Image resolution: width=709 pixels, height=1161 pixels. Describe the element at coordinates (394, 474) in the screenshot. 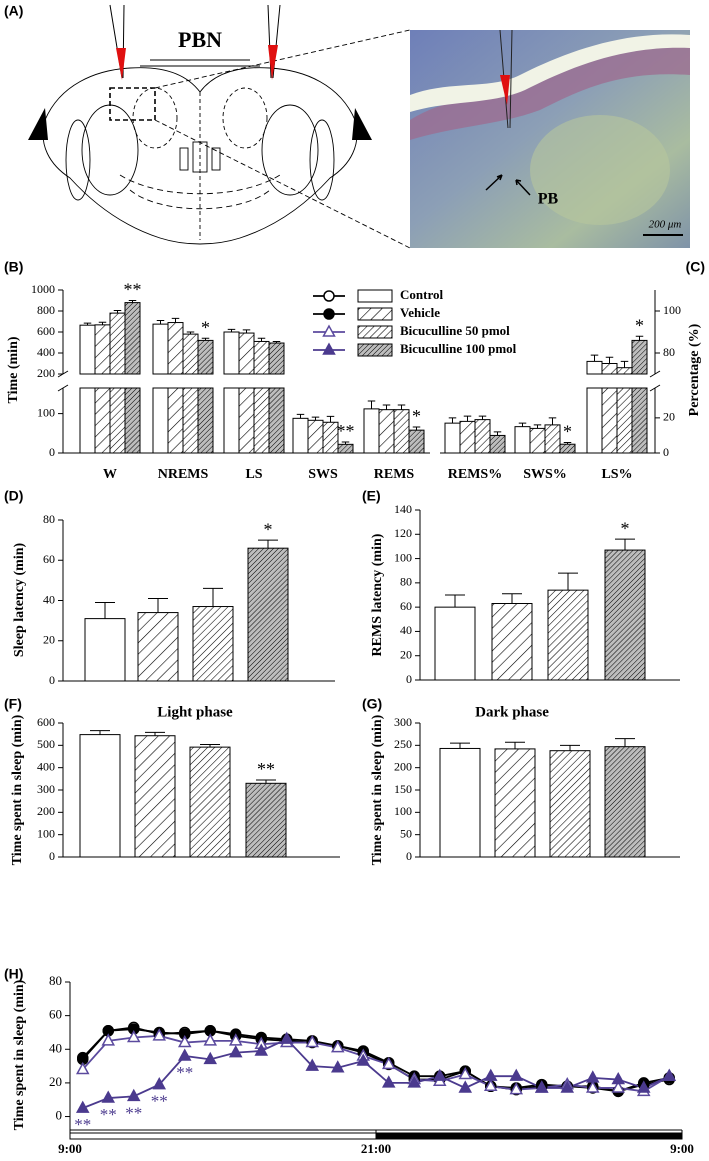

I see `x-tick-label: REMS` at that location.